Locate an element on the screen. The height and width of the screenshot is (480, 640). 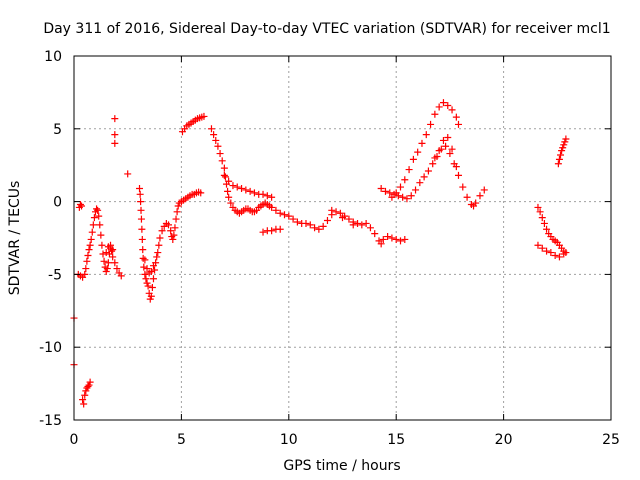
y-tick-label: 0 is located at coordinates (57, 203).